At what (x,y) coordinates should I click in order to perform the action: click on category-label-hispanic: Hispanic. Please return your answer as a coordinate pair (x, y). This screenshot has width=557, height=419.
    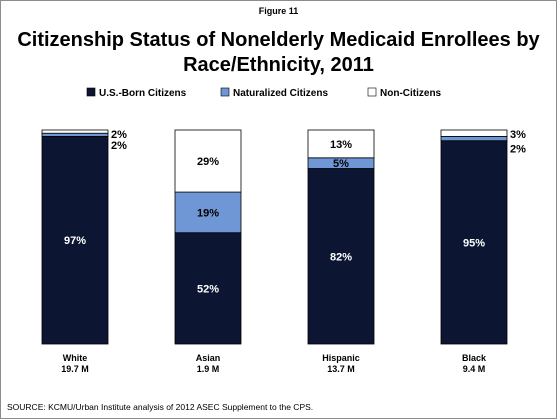
    Looking at the image, I should click on (341, 358).